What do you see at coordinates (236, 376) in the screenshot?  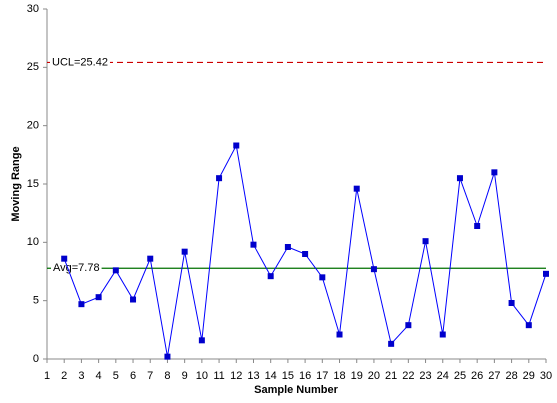 I see `x-tick-label: 12` at bounding box center [236, 376].